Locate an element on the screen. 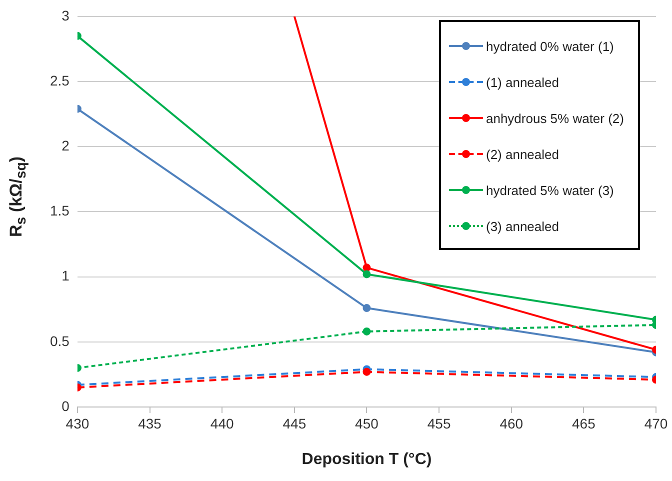  legend-label: (1) annealed is located at coordinates (522, 82).